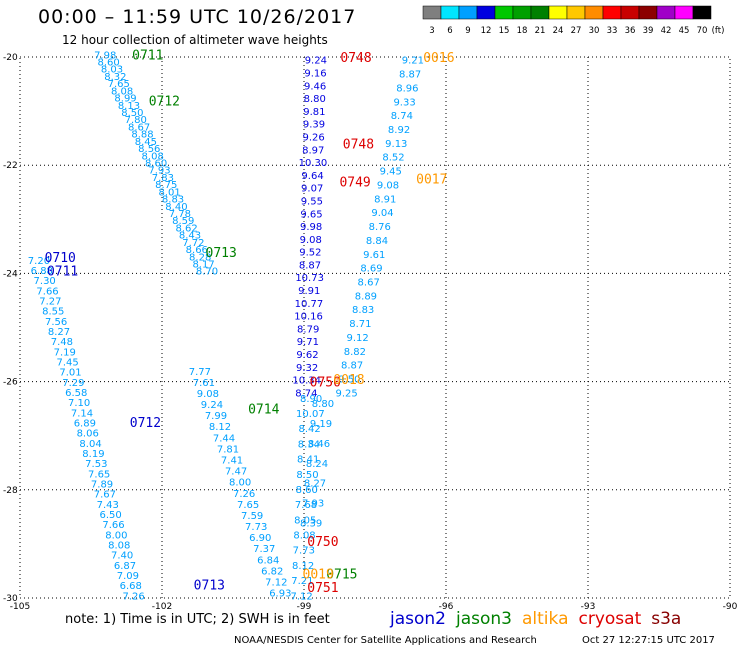  Describe the element at coordinates (307, 368) in the screenshot. I see `wave-height-value: 9.32` at that location.